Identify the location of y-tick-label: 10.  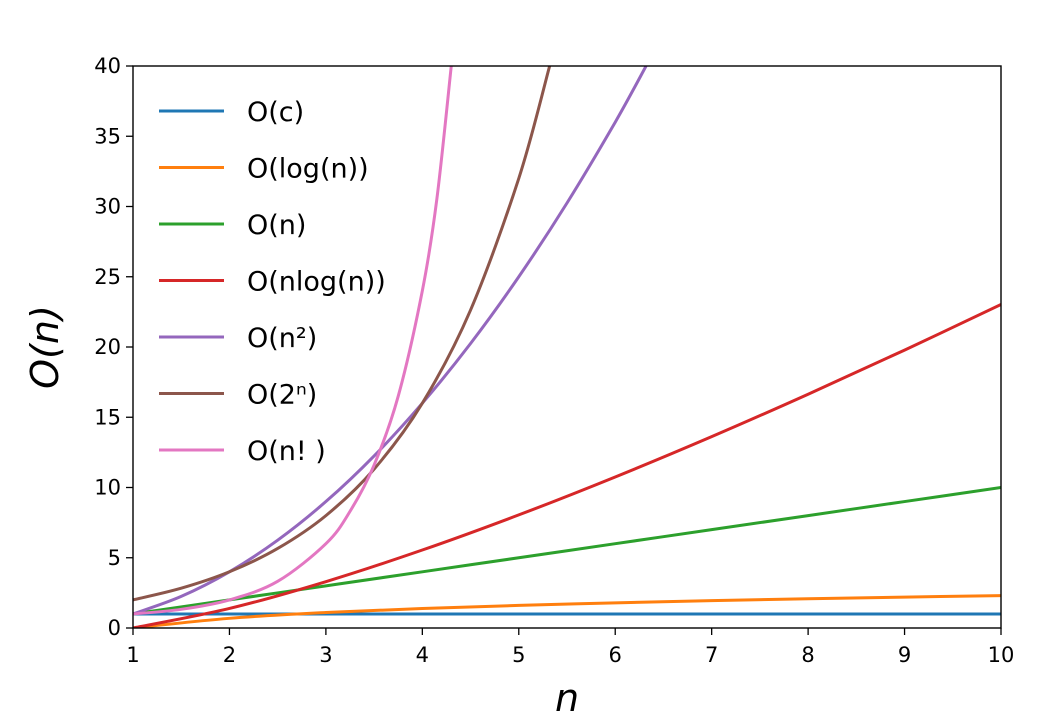
(107, 488).